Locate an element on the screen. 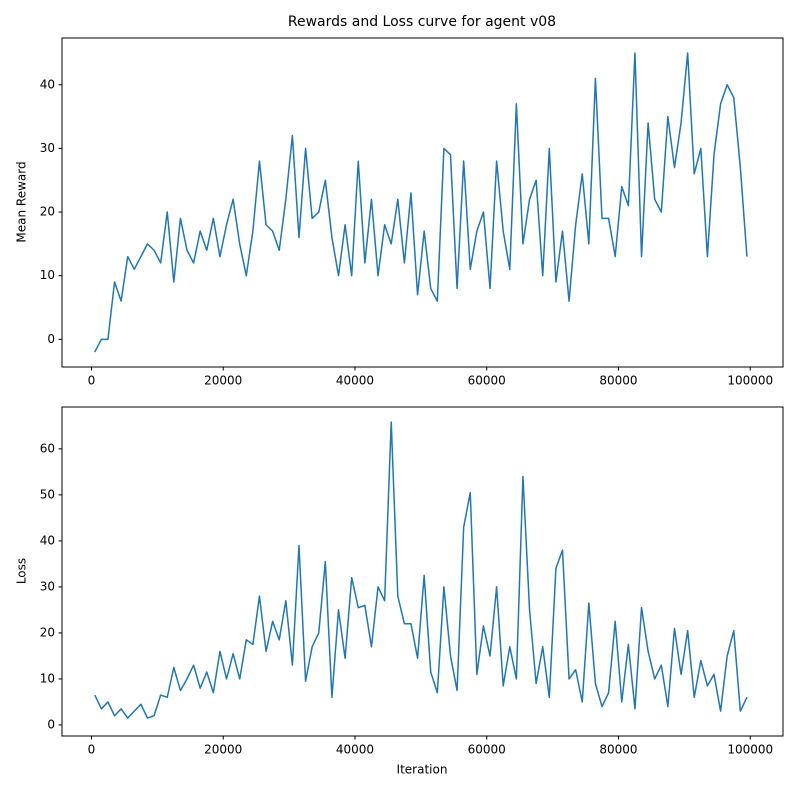  y-tick-label: 50 is located at coordinates (47, 494).